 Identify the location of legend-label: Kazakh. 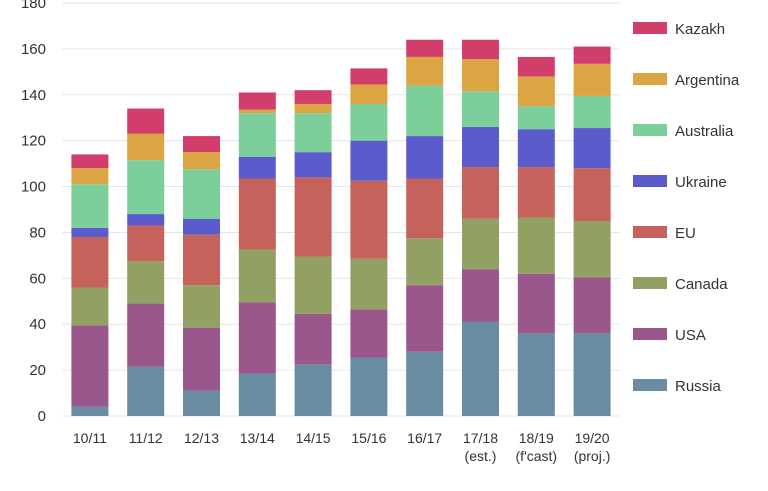
(700, 29).